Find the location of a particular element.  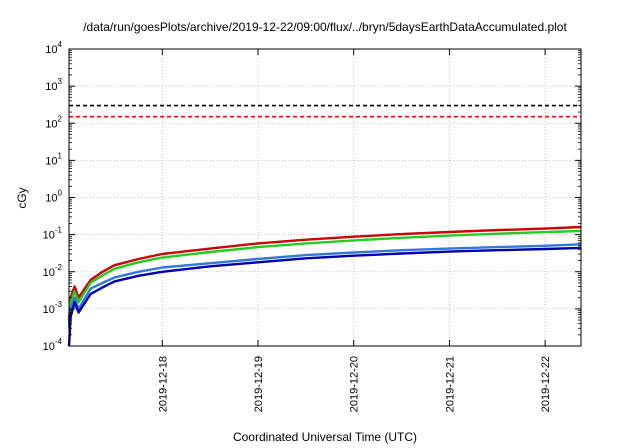

y-tick-label: 10³ is located at coordinates (53, 85).